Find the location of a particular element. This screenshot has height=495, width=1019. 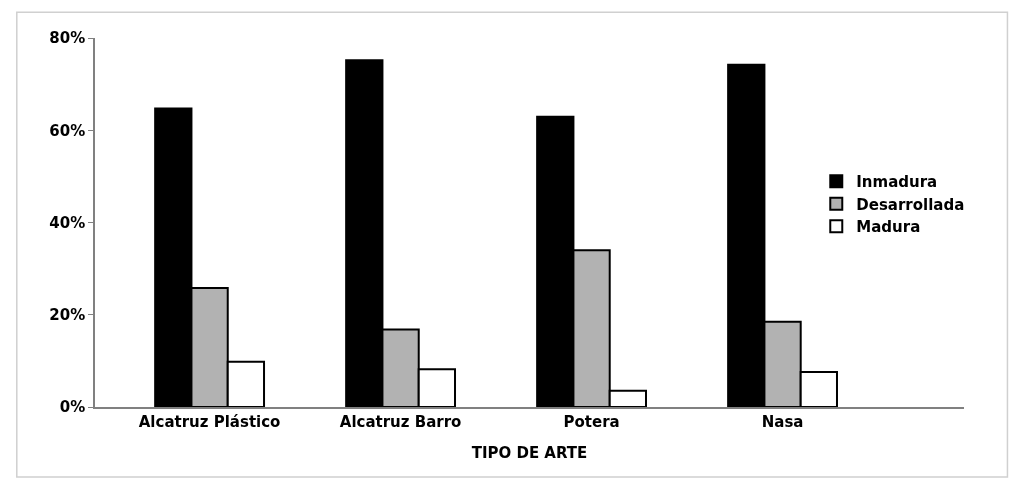

x-tick-label: Potera is located at coordinates (591, 421).